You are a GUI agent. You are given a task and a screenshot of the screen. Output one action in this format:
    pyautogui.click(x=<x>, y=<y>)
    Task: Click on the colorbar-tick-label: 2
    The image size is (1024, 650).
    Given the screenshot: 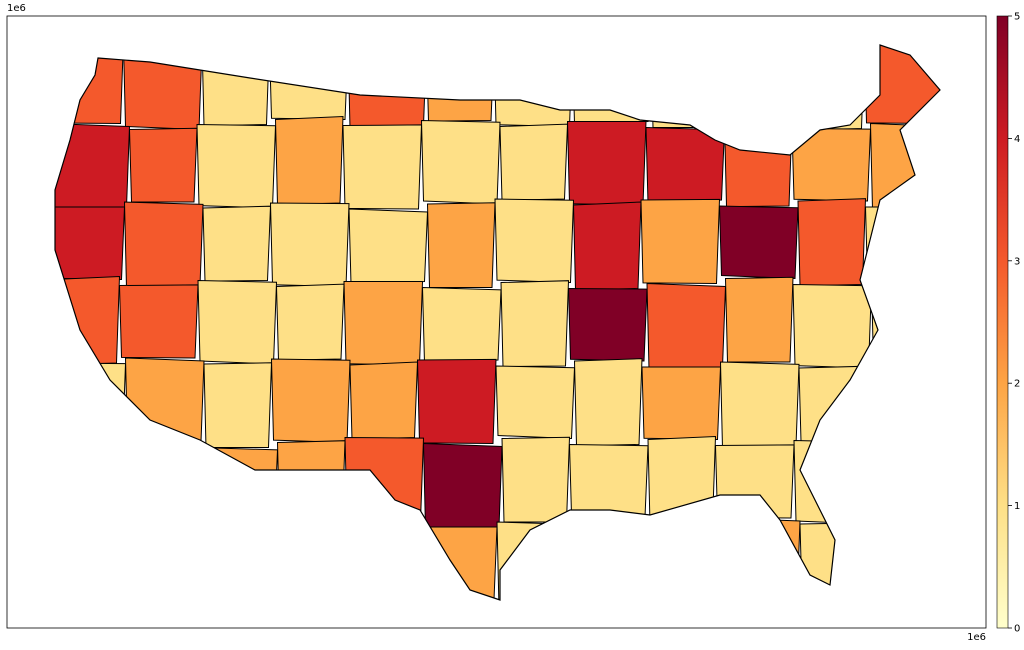 What is the action you would take?
    pyautogui.click(x=1017, y=384)
    